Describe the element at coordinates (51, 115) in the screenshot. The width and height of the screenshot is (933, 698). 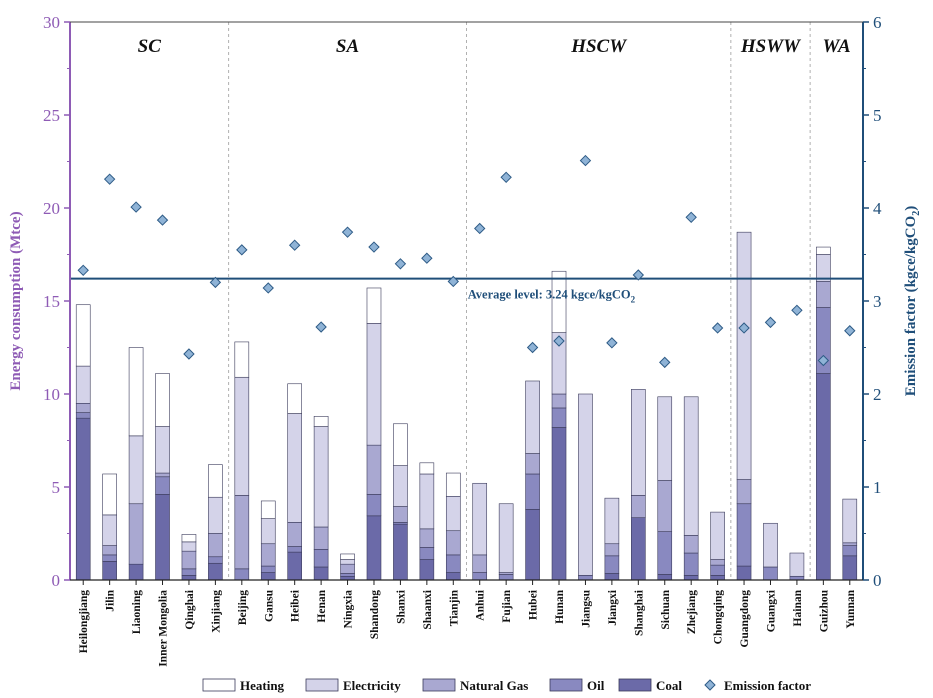
I see `left-tick-label: 25` at that location.